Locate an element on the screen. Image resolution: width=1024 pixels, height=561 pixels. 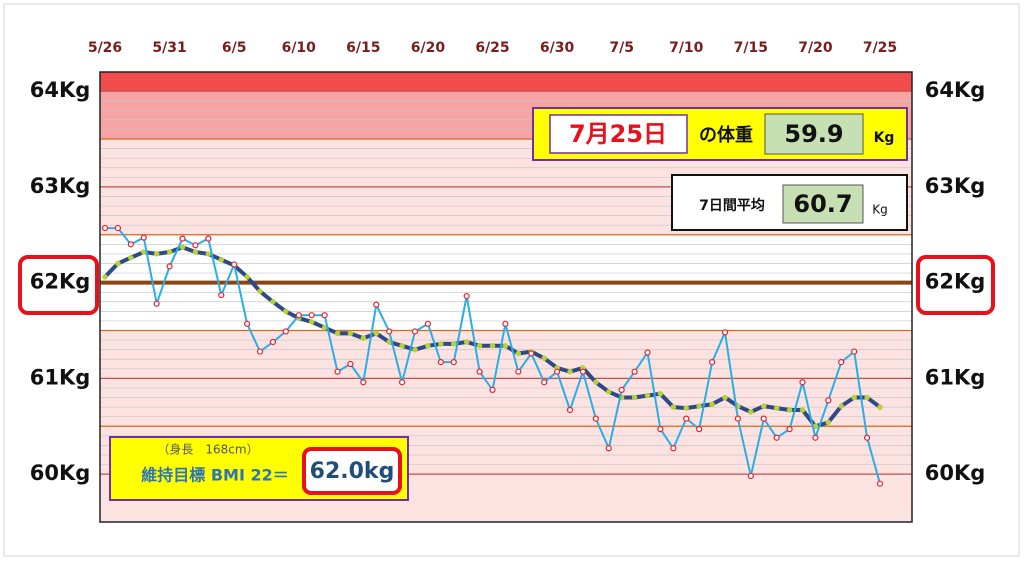
x-tick-label: 7/10 is located at coordinates (686, 48).